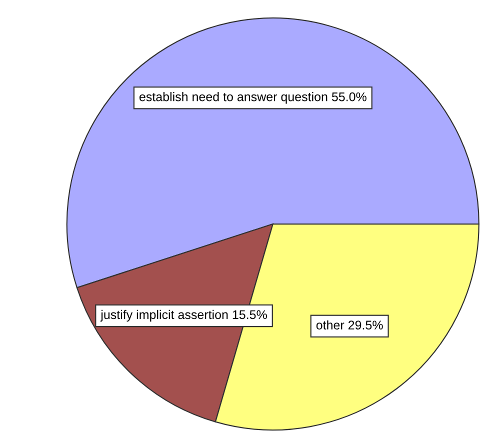 Image resolution: width=483 pixels, height=435 pixels. I want to click on slice-label: establish need to answer question 55.0%, so click(252, 98).